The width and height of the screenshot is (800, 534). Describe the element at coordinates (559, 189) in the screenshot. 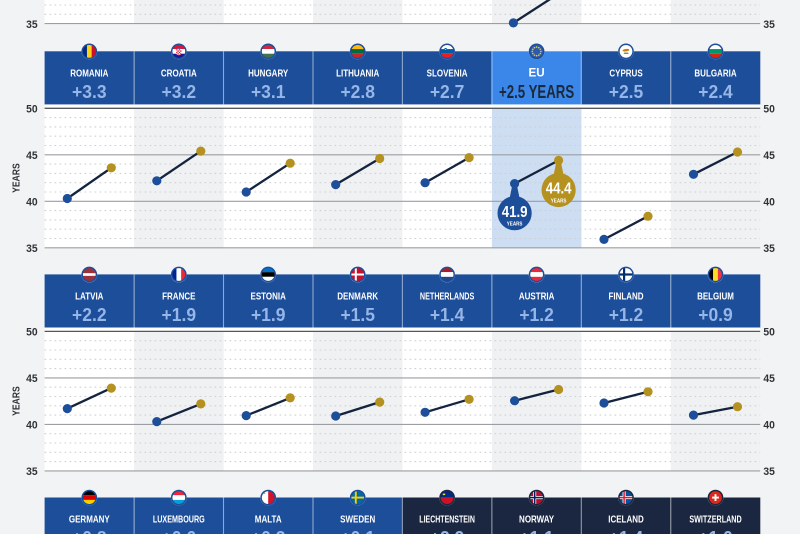

I see `svg-text: 44.4` at that location.